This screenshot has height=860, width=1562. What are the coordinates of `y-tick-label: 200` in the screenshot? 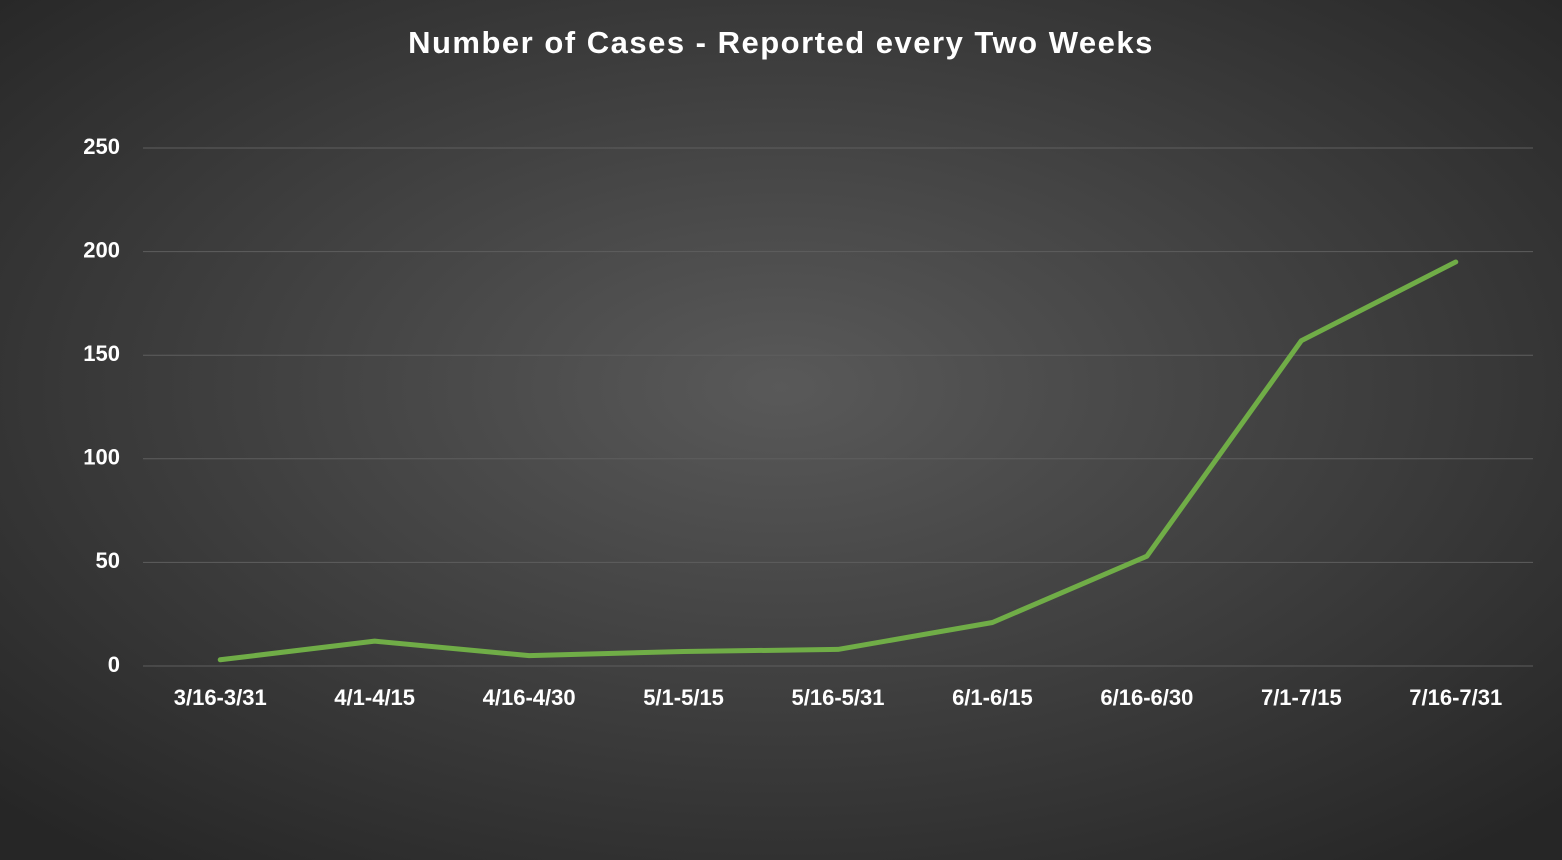 It's located at (101, 249).